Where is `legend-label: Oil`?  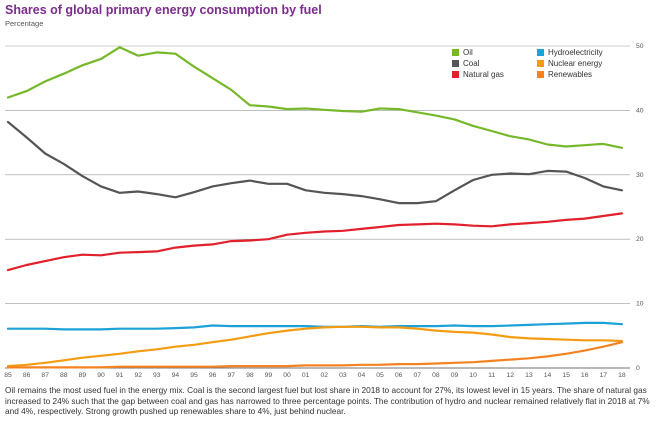 legend-label: Oil is located at coordinates (468, 52).